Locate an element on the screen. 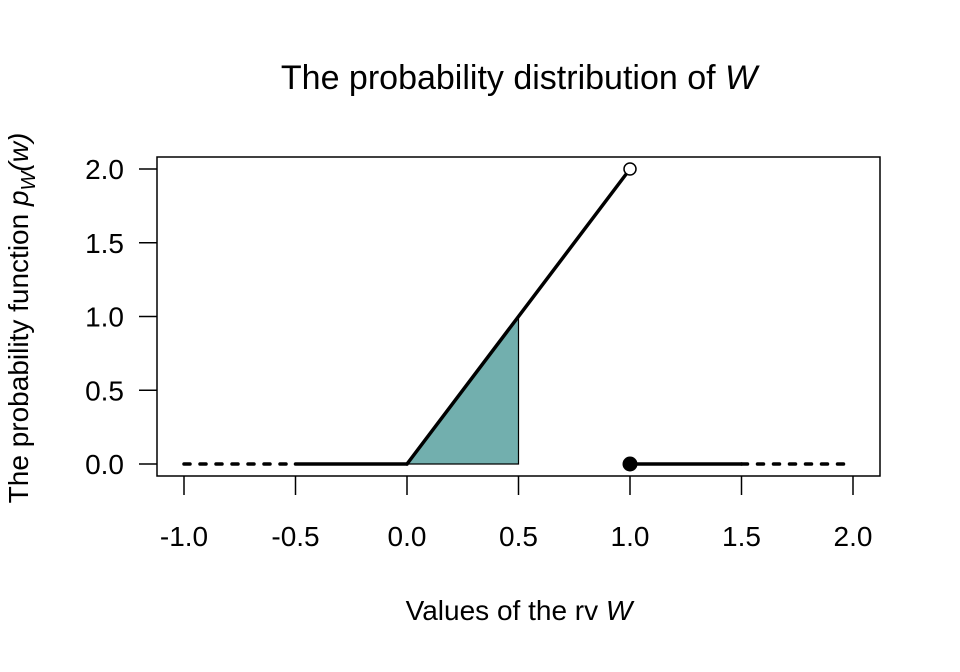 This screenshot has width=960, height=672. y-tick-label: 2.0 is located at coordinates (104, 169).